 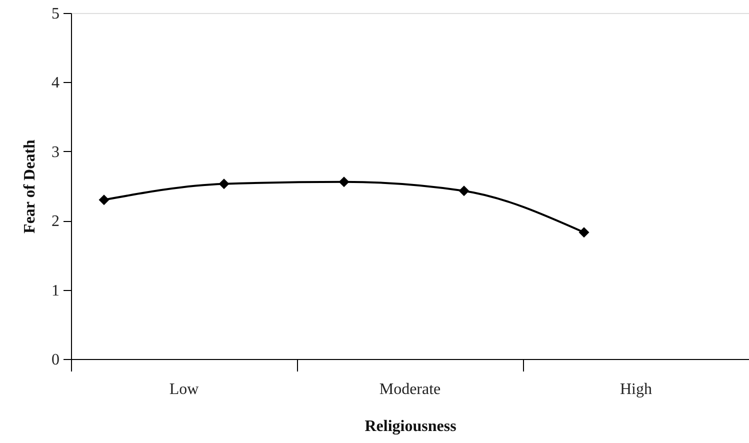 What do you see at coordinates (410, 426) in the screenshot?
I see `x-axis-title: Religiousness` at bounding box center [410, 426].